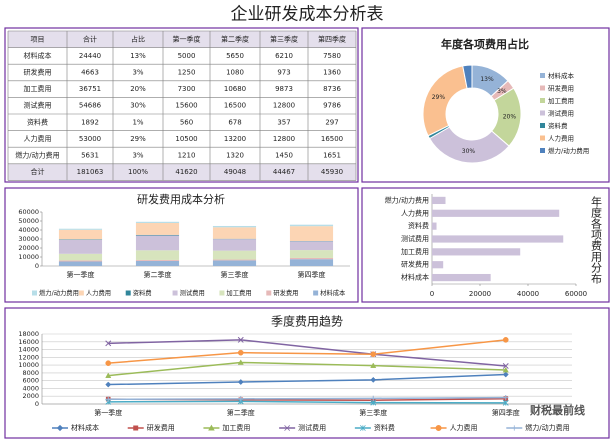 The image size is (614, 441). What do you see at coordinates (332, 106) in the screenshot?
I see `table-cell: 9786` at bounding box center [332, 106].